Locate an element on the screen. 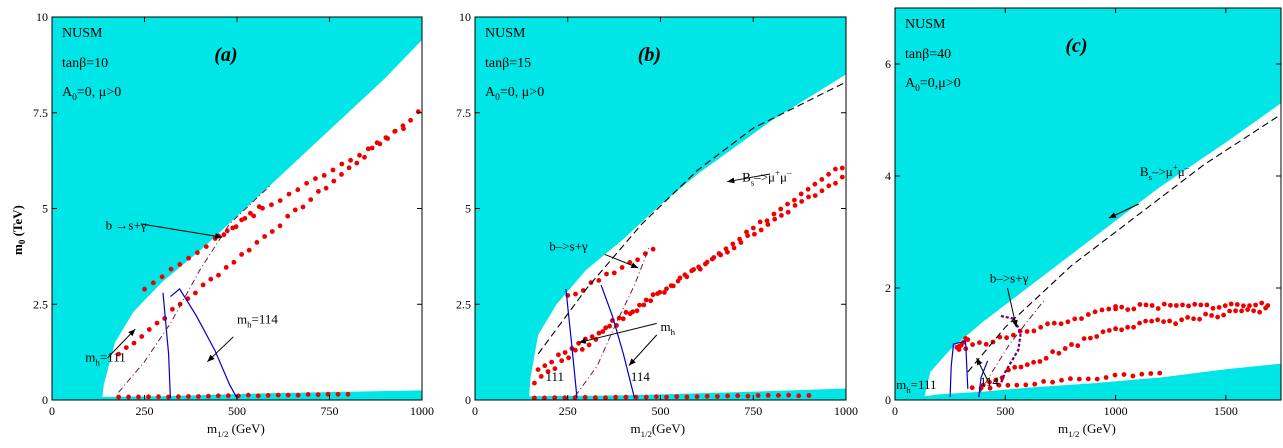 The width and height of the screenshot is (1283, 448). x-tick-label: 0 is located at coordinates (475, 411).